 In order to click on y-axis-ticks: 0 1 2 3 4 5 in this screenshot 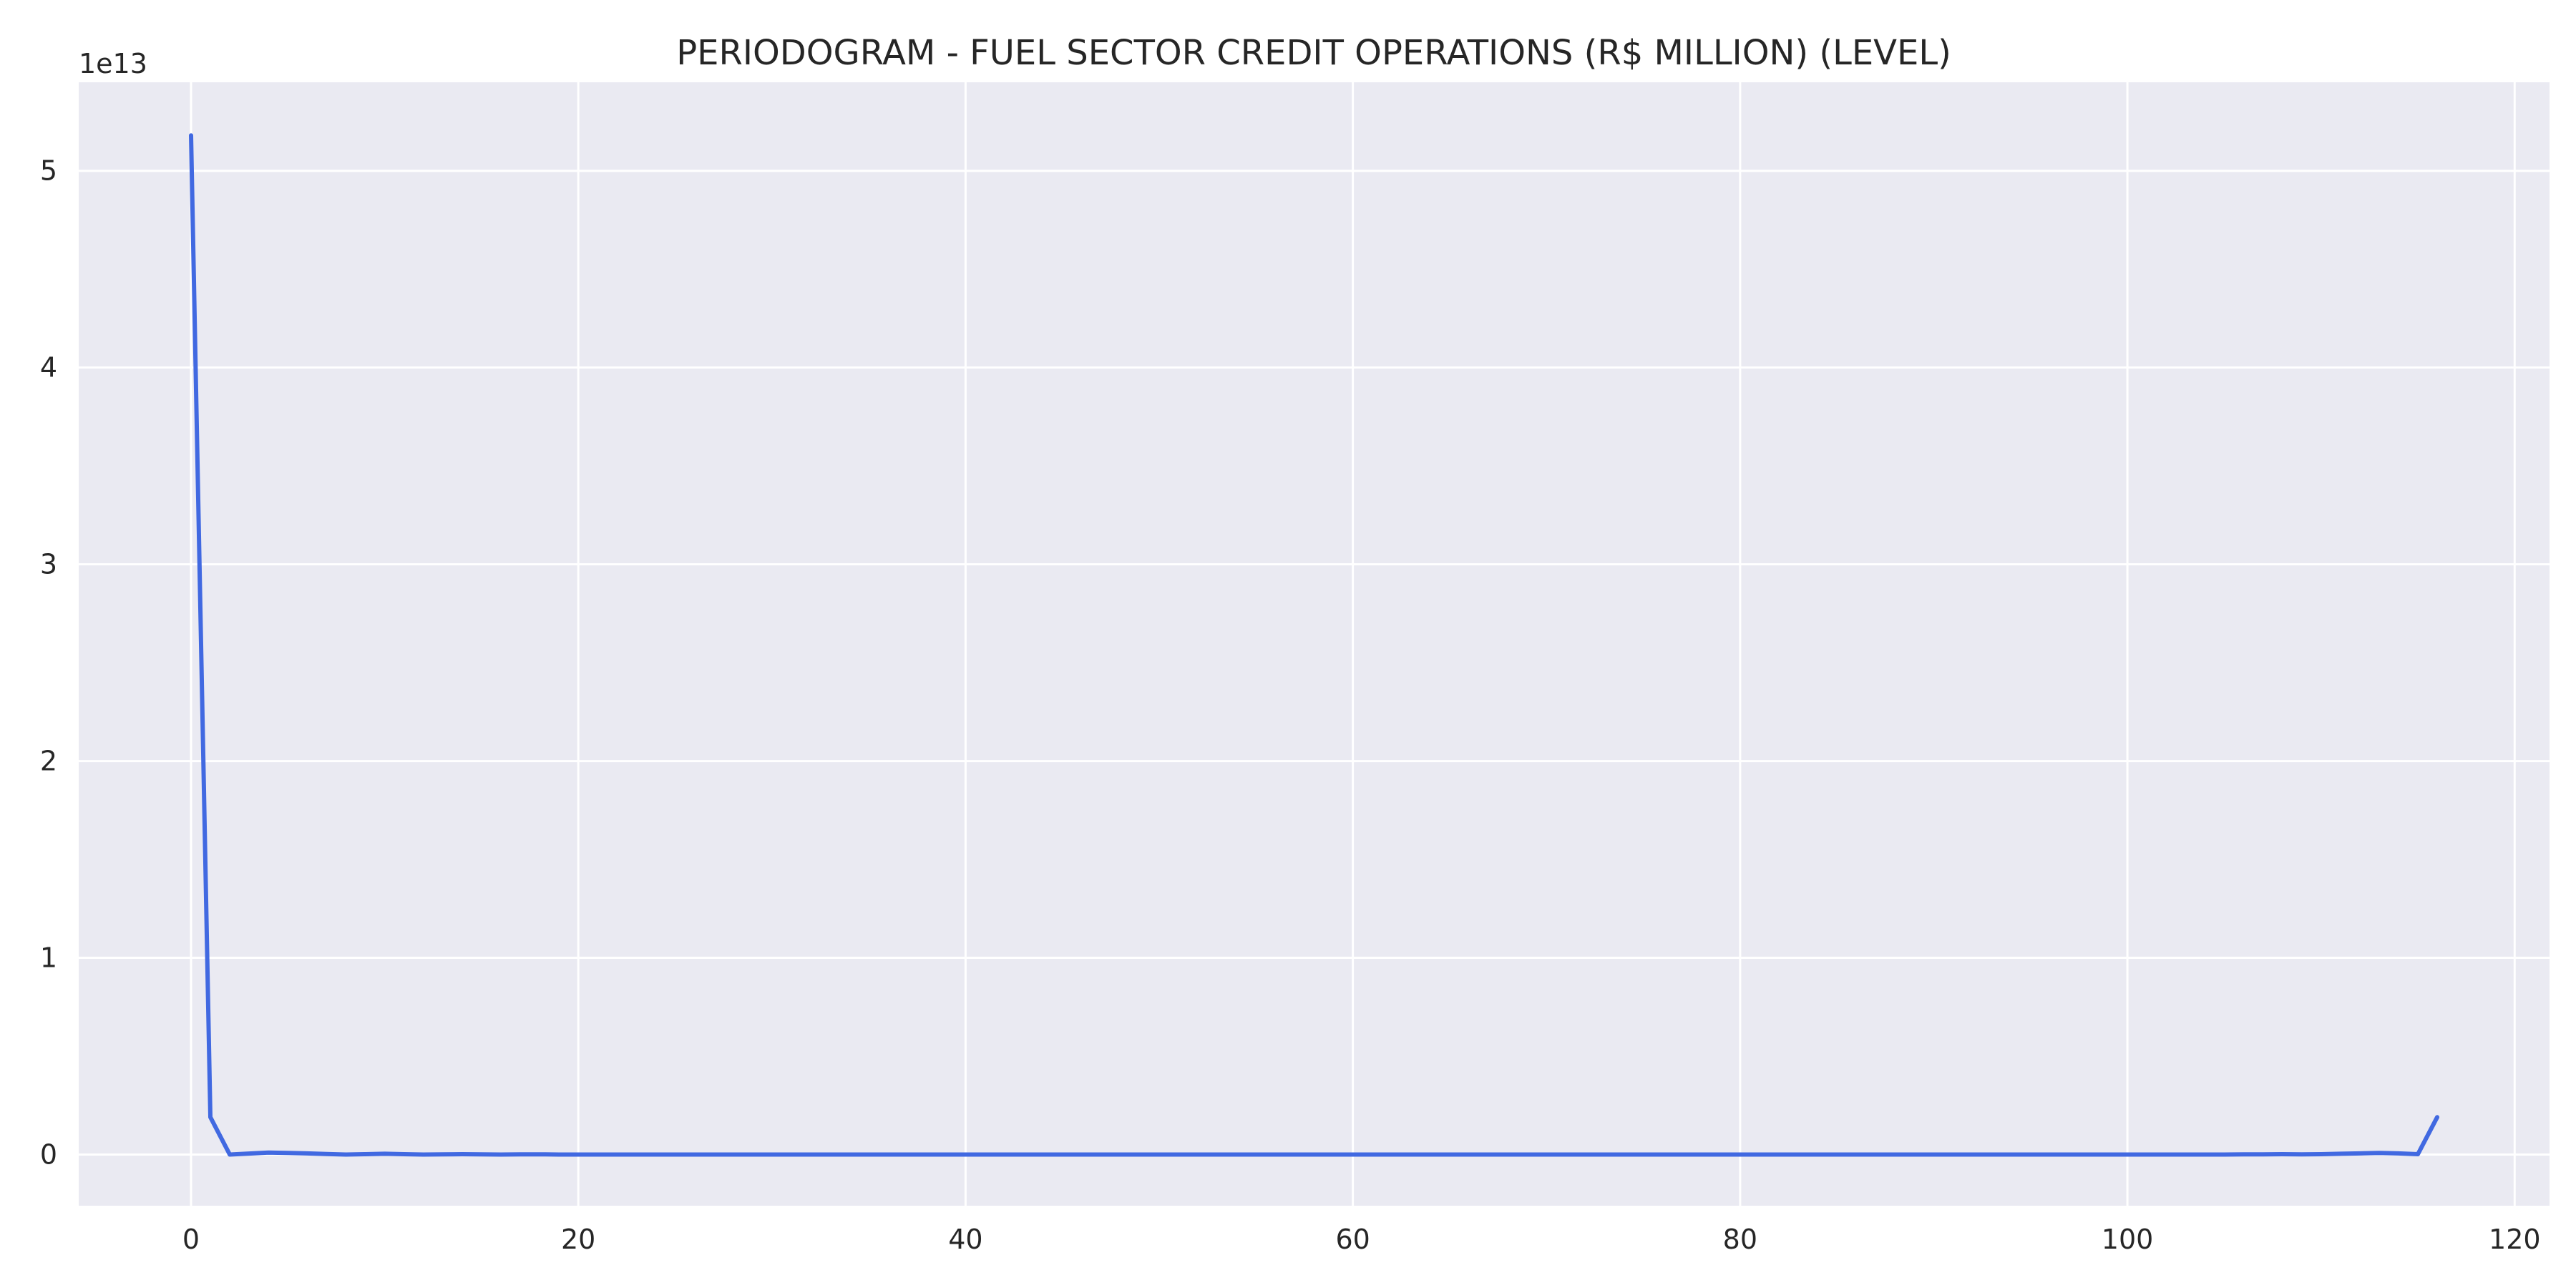, I will do `click(48, 663)`.